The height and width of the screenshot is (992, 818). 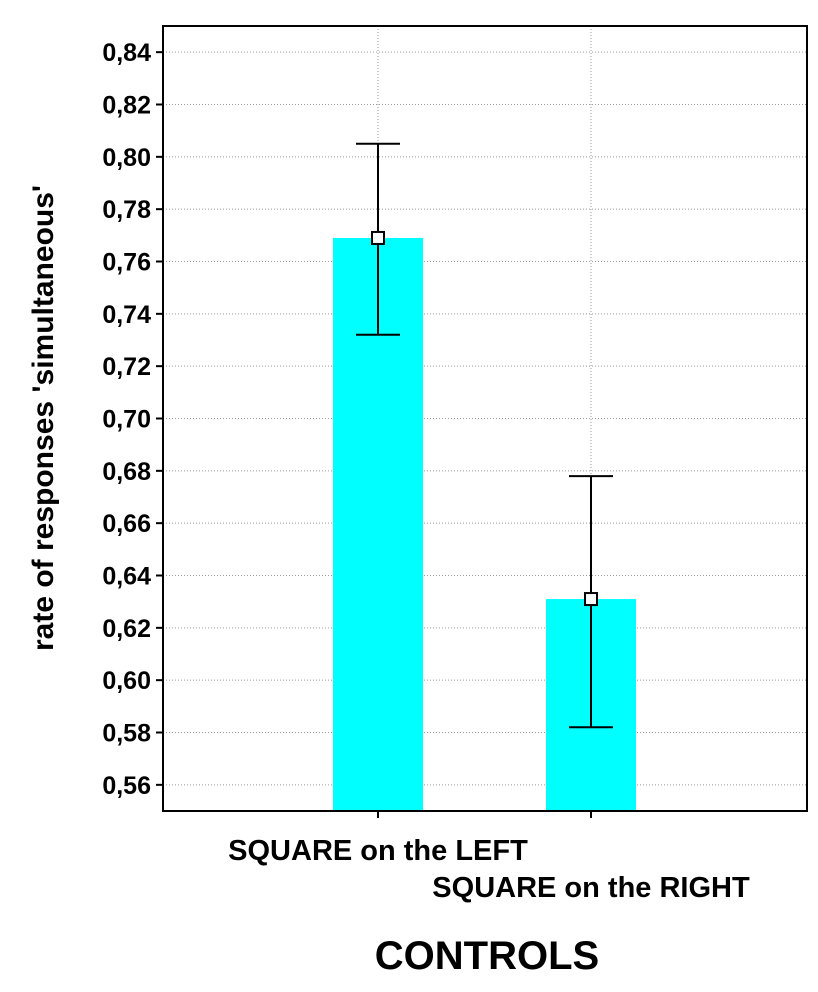 What do you see at coordinates (126, 472) in the screenshot?
I see `y-tick-label: 0,68` at bounding box center [126, 472].